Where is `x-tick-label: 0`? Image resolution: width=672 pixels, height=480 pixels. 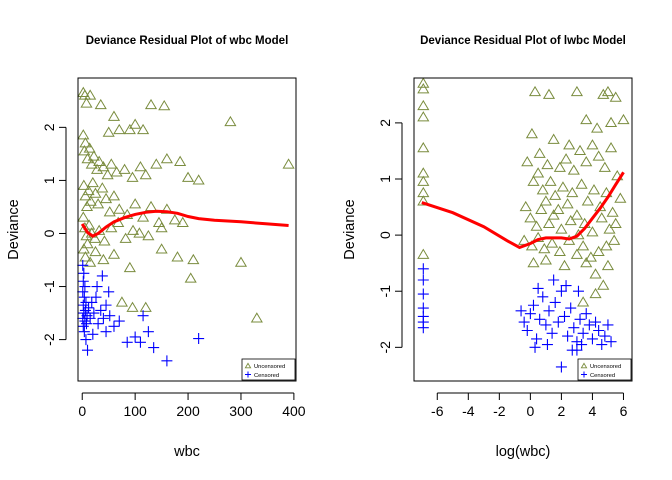 x-tick-label: 0 is located at coordinates (530, 411).